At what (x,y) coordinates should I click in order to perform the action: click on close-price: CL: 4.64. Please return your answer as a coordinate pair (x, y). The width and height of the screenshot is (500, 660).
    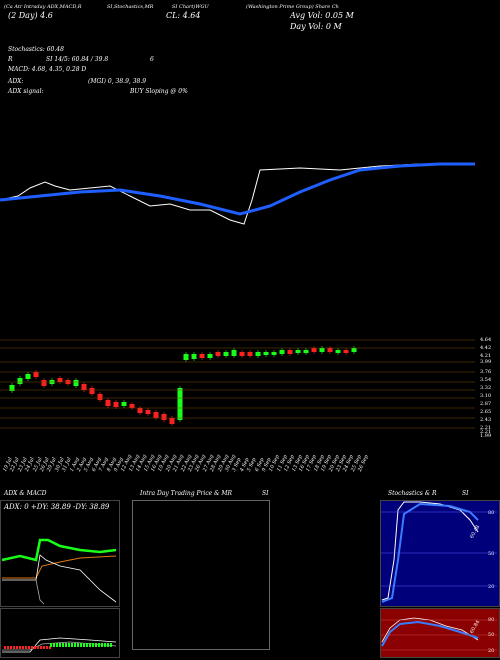
    Looking at the image, I should click on (183, 15).